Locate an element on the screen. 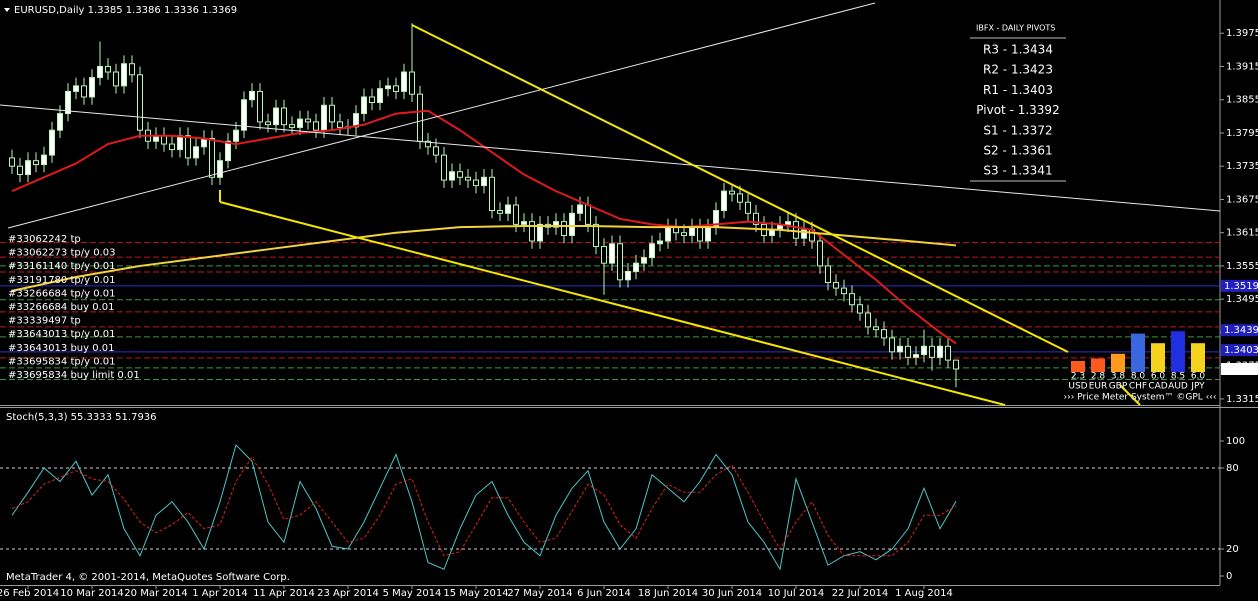  y-tick-label: 1.3975 is located at coordinates (1242, 33).